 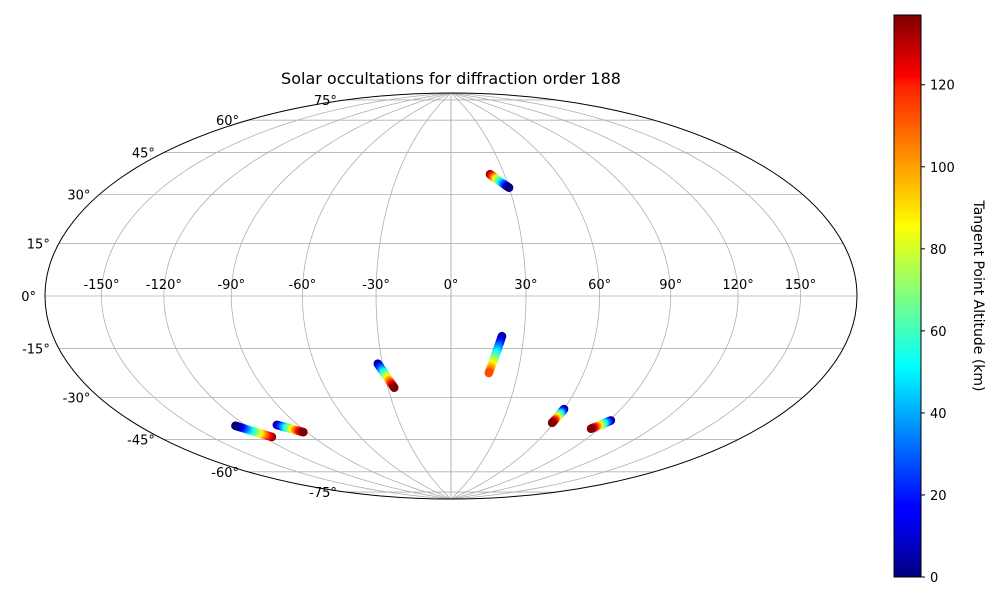 I want to click on lon-tick-label: -60°, so click(x=303, y=285).